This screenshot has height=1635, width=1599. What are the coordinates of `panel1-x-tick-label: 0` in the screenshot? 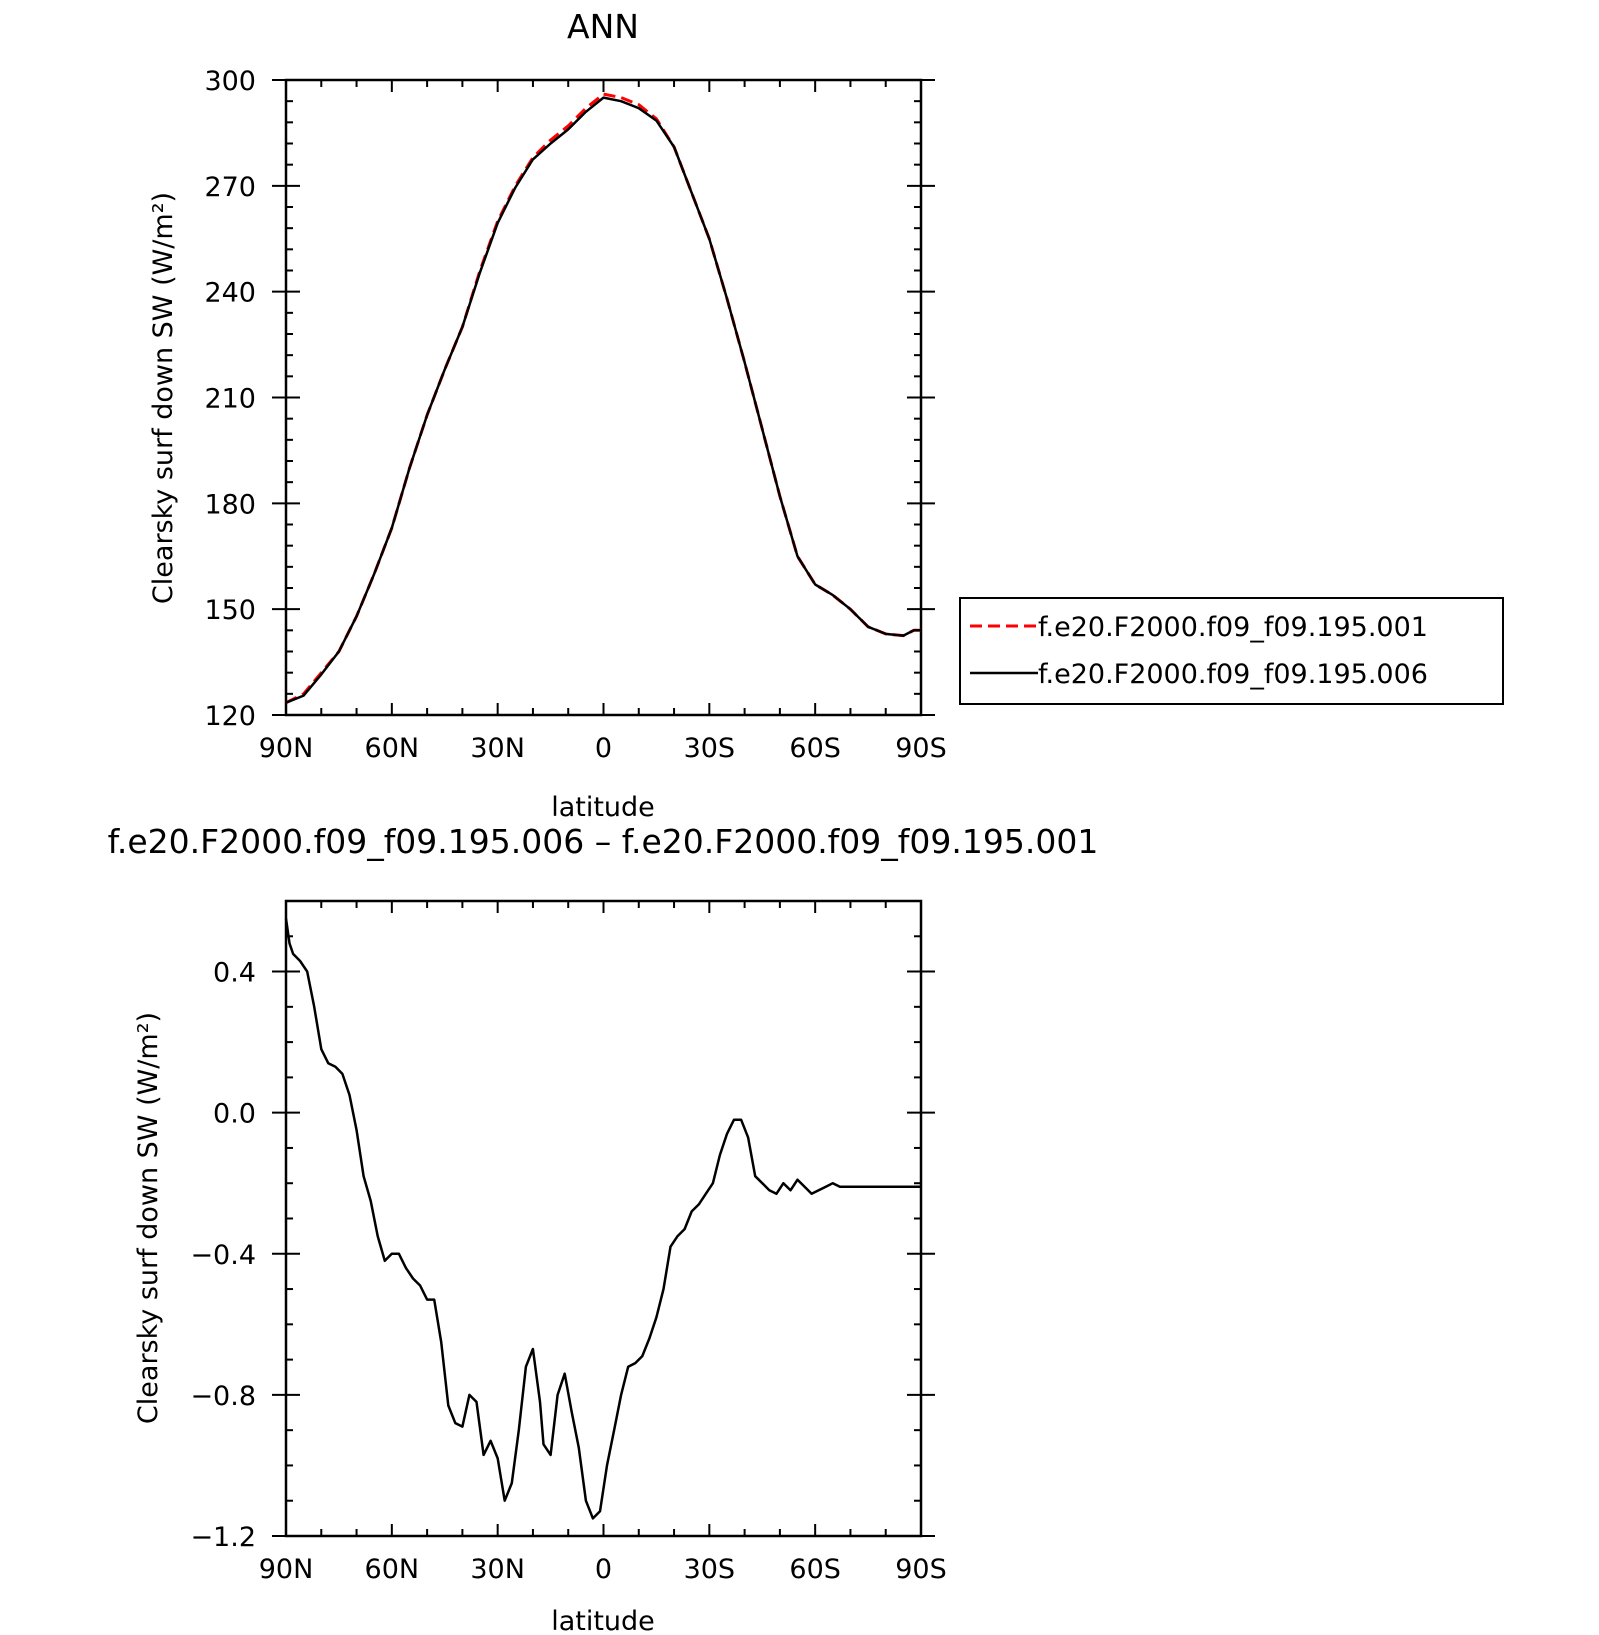 It's located at (603, 1569).